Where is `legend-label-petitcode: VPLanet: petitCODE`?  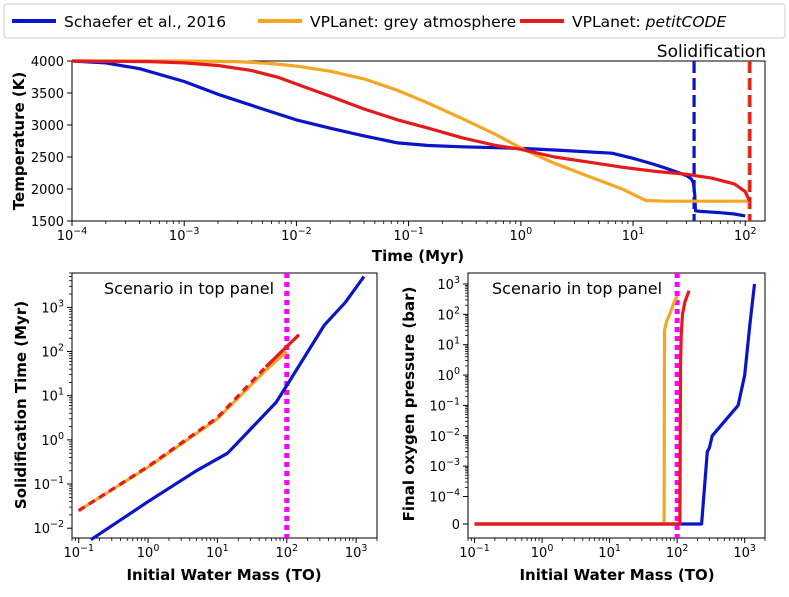
legend-label-petitcode: VPLanet: petitCODE is located at coordinates (649, 22).